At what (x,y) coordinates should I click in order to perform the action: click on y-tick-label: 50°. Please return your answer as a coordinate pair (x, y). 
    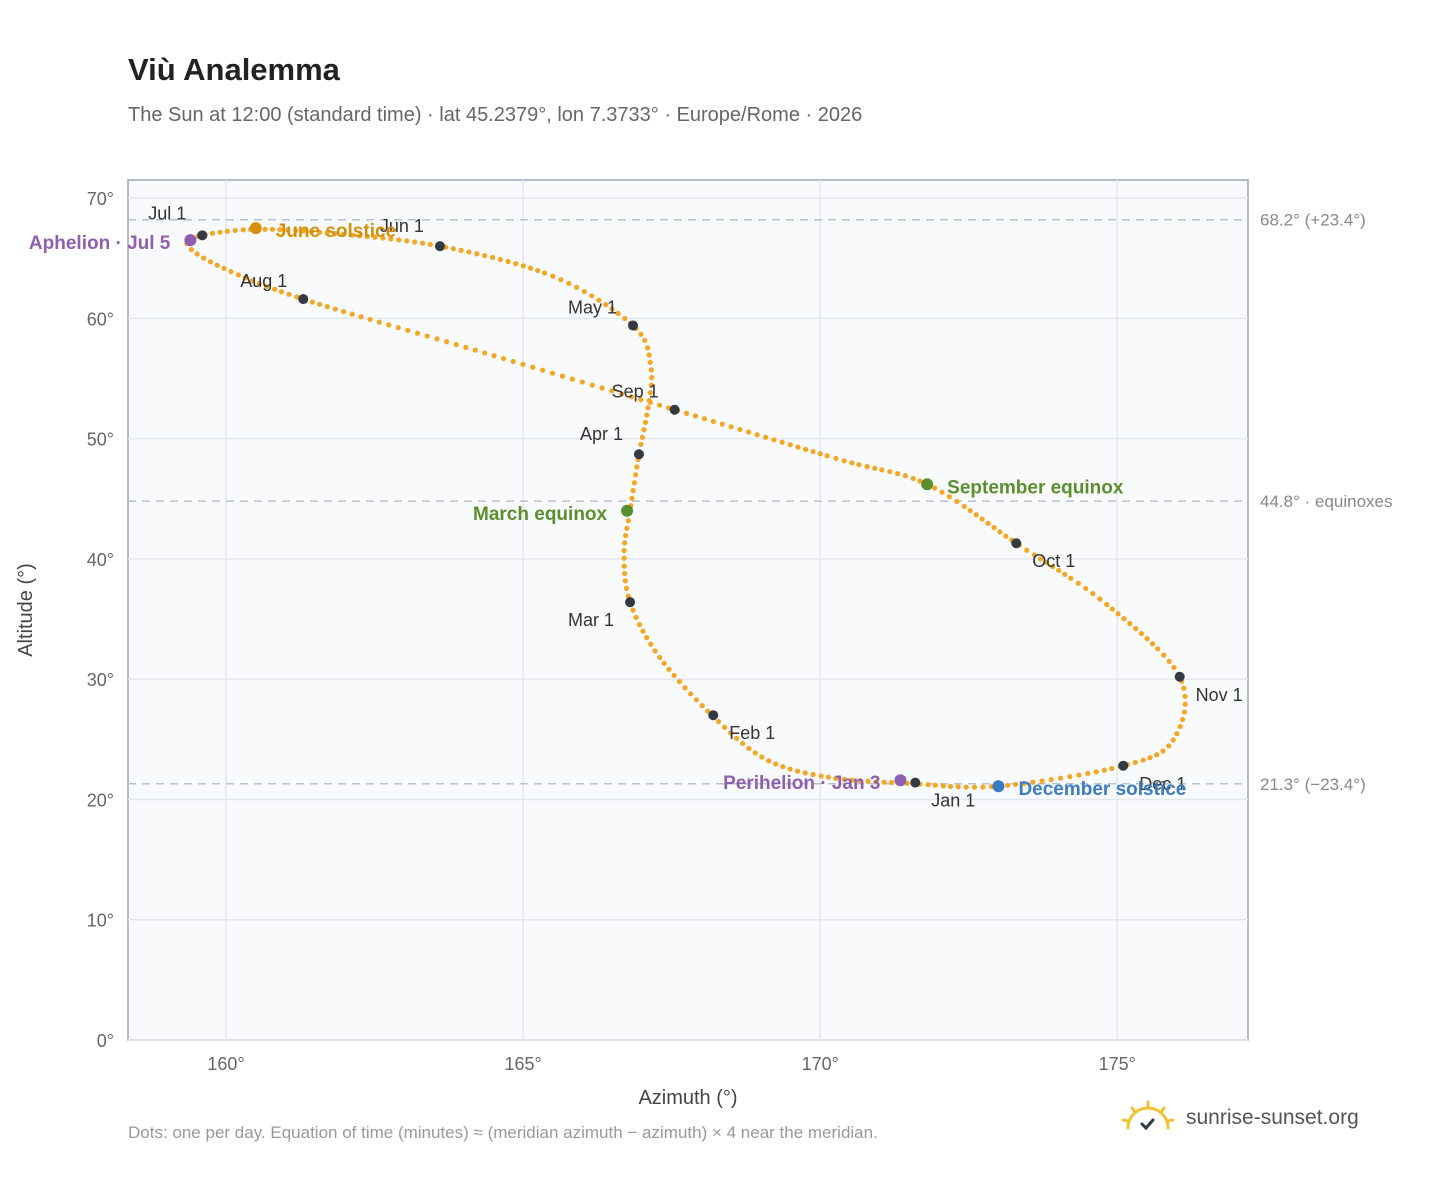
    Looking at the image, I should click on (100, 440).